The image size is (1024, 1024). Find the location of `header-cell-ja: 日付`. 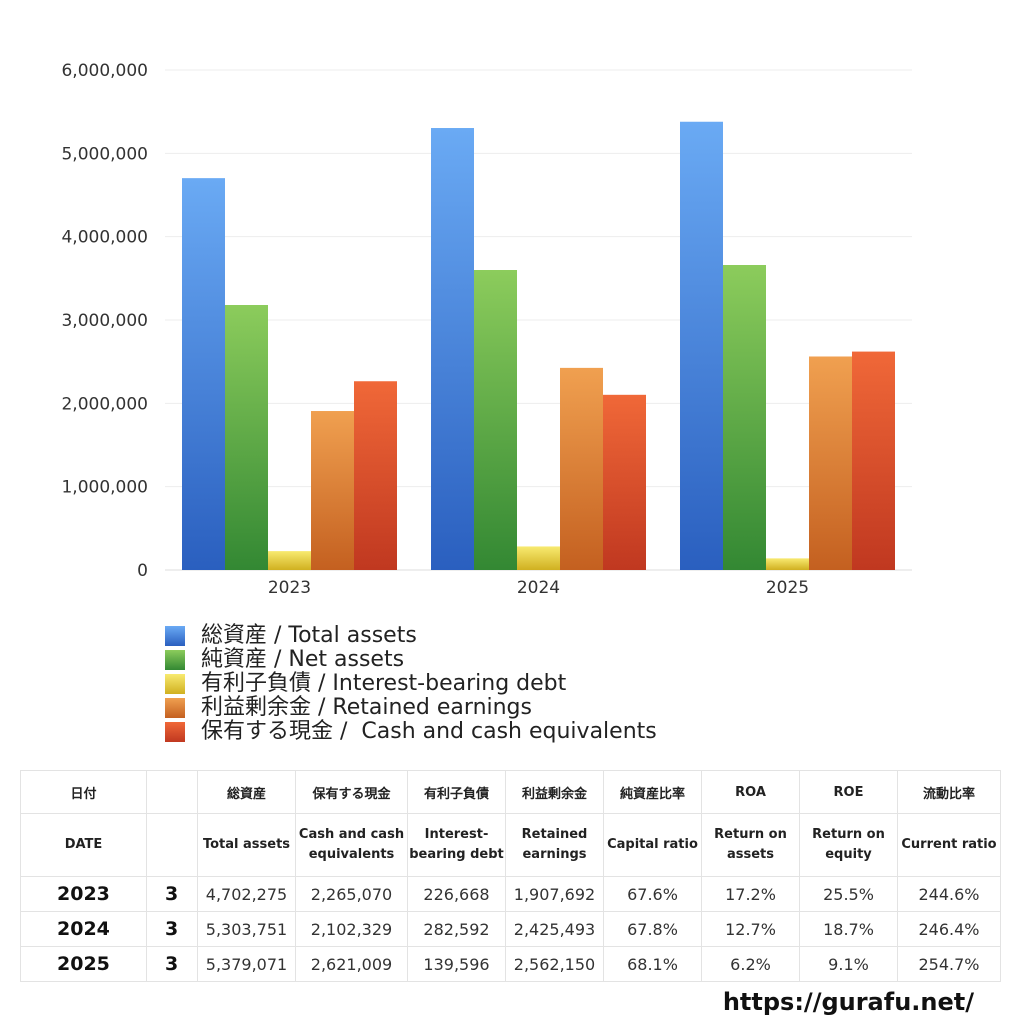

header-cell-ja: 日付 is located at coordinates (83, 792).